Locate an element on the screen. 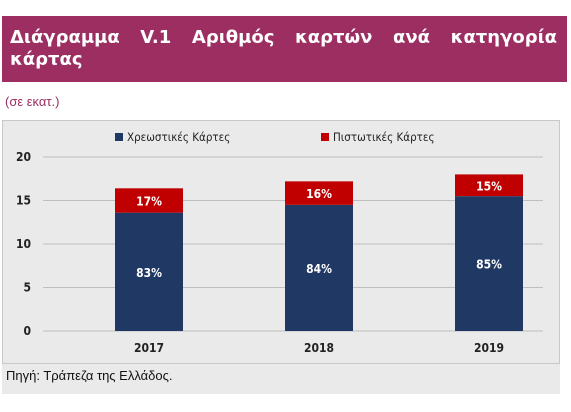 This screenshot has height=412, width=571. legend: Χρεωστικές Κάρτες Πιστωτικές Κάρτες is located at coordinates (275, 137).